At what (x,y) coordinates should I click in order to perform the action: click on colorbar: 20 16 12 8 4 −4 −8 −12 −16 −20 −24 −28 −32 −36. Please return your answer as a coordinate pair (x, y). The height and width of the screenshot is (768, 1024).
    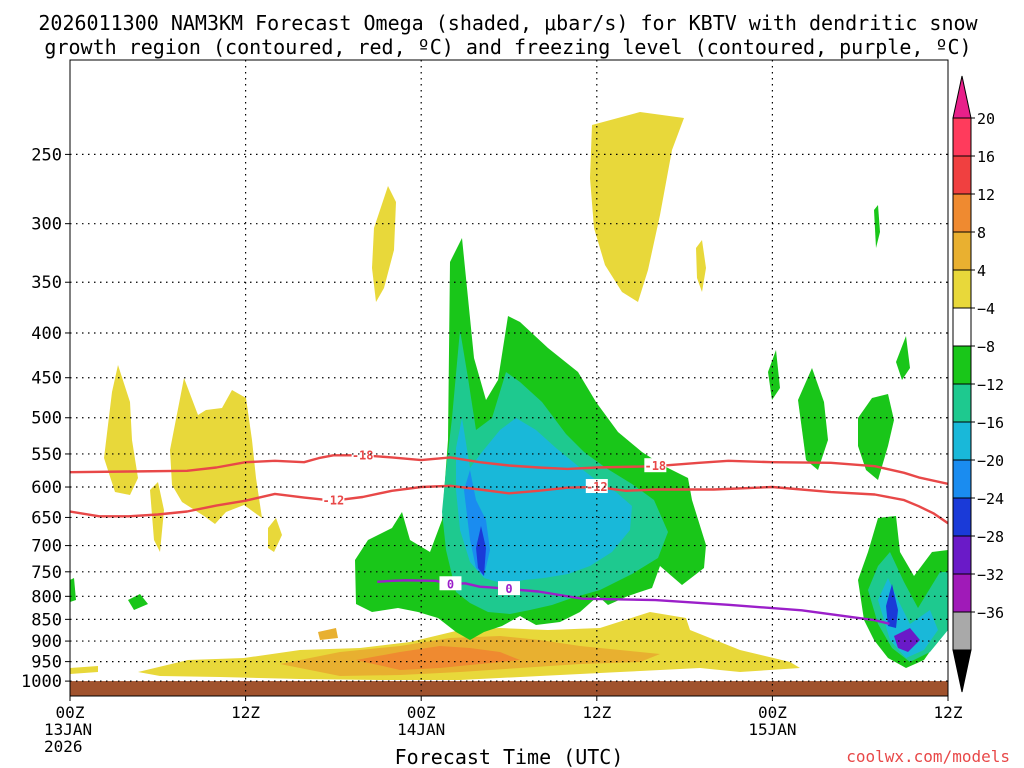
    Looking at the image, I should click on (978, 384).